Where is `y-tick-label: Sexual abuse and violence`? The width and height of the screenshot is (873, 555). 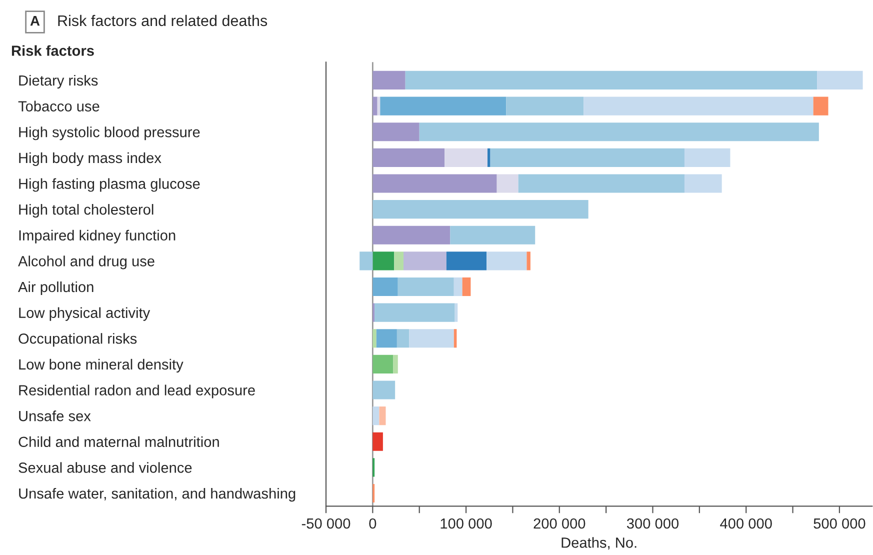
y-tick-label: Sexual abuse and violence is located at coordinates (105, 467).